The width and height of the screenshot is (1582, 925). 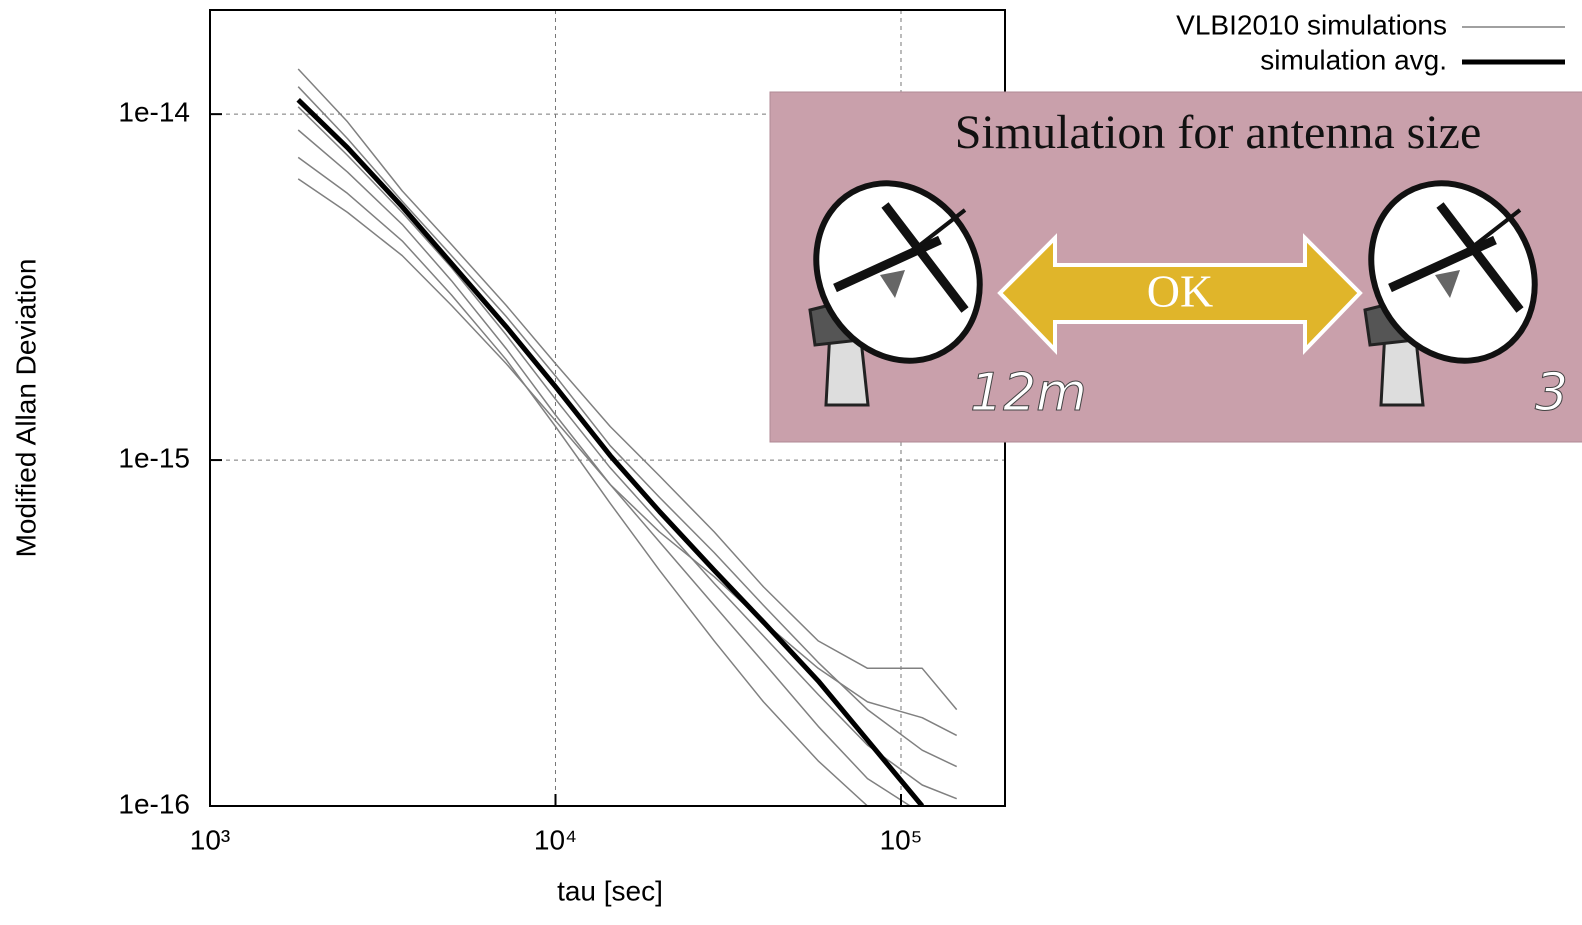 What do you see at coordinates (210, 839) in the screenshot?
I see `x-tick-label: 10³` at bounding box center [210, 839].